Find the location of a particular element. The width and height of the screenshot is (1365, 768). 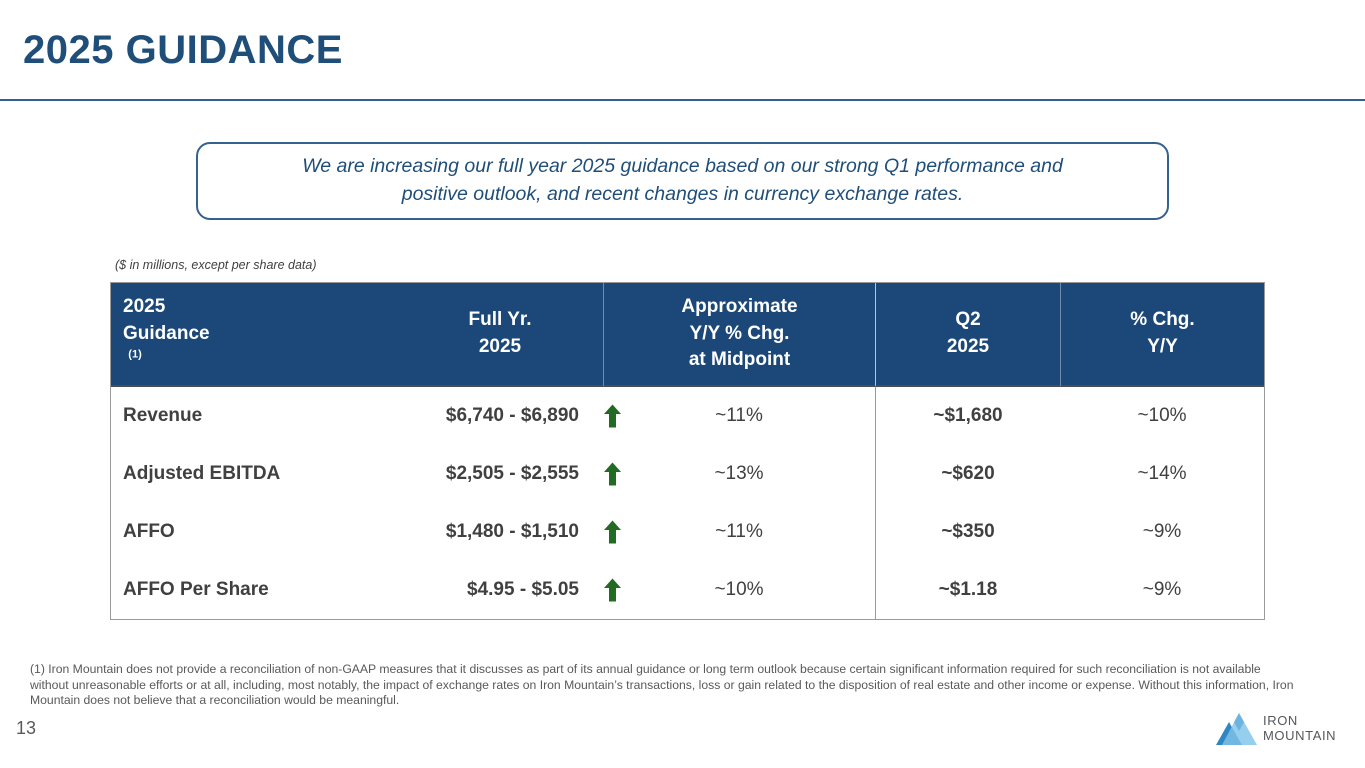

header-metric: 2025 Guidance (1) is located at coordinates (254, 335).